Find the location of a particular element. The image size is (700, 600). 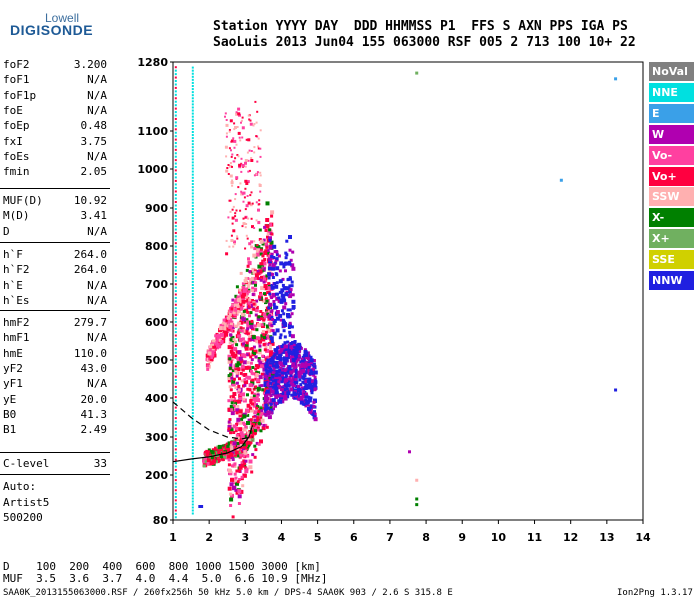

x-tick-label: 11 is located at coordinates (534, 537).